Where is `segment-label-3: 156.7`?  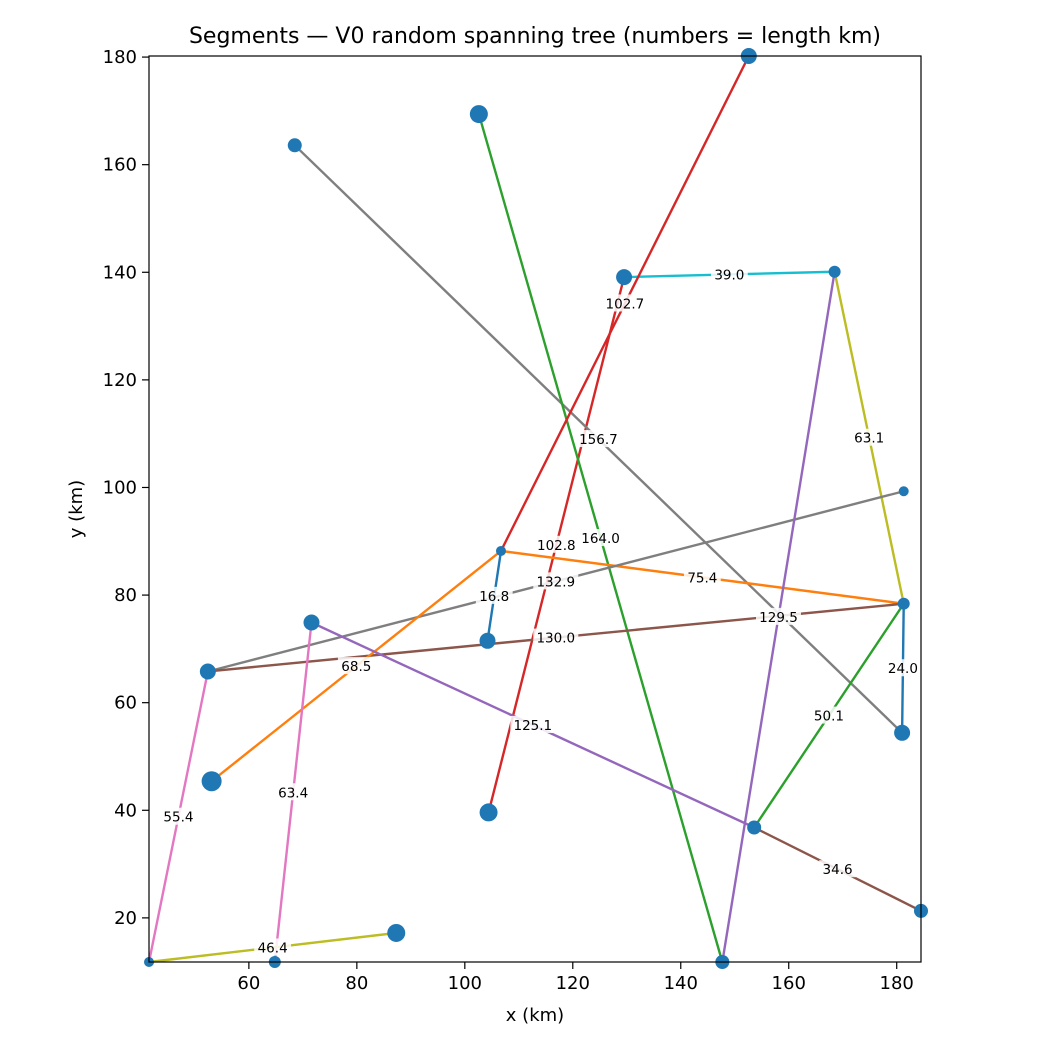
segment-label-3: 156.7 is located at coordinates (598, 440).